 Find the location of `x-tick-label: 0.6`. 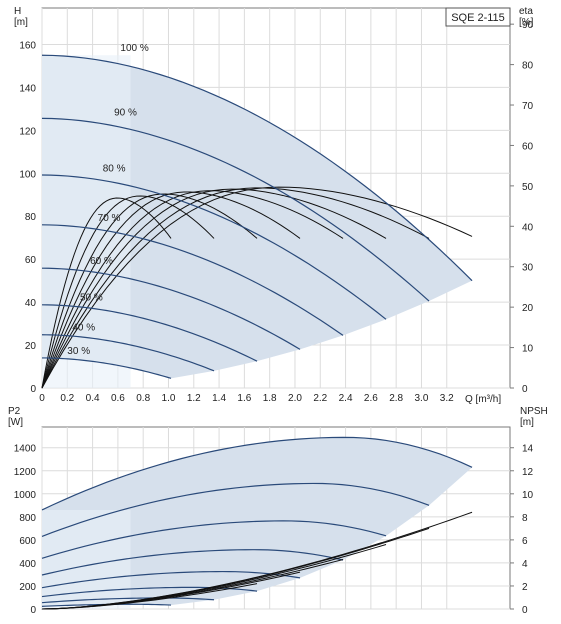

x-tick-label: 0.6 is located at coordinates (118, 398).